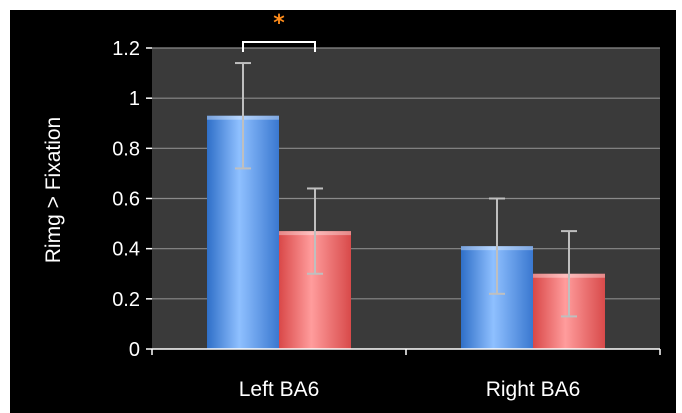 Image resolution: width=682 pixels, height=413 pixels. I want to click on y-tick-labels: 0 0.2 0.4 0.6 0.8 1 1.2, so click(126, 199).